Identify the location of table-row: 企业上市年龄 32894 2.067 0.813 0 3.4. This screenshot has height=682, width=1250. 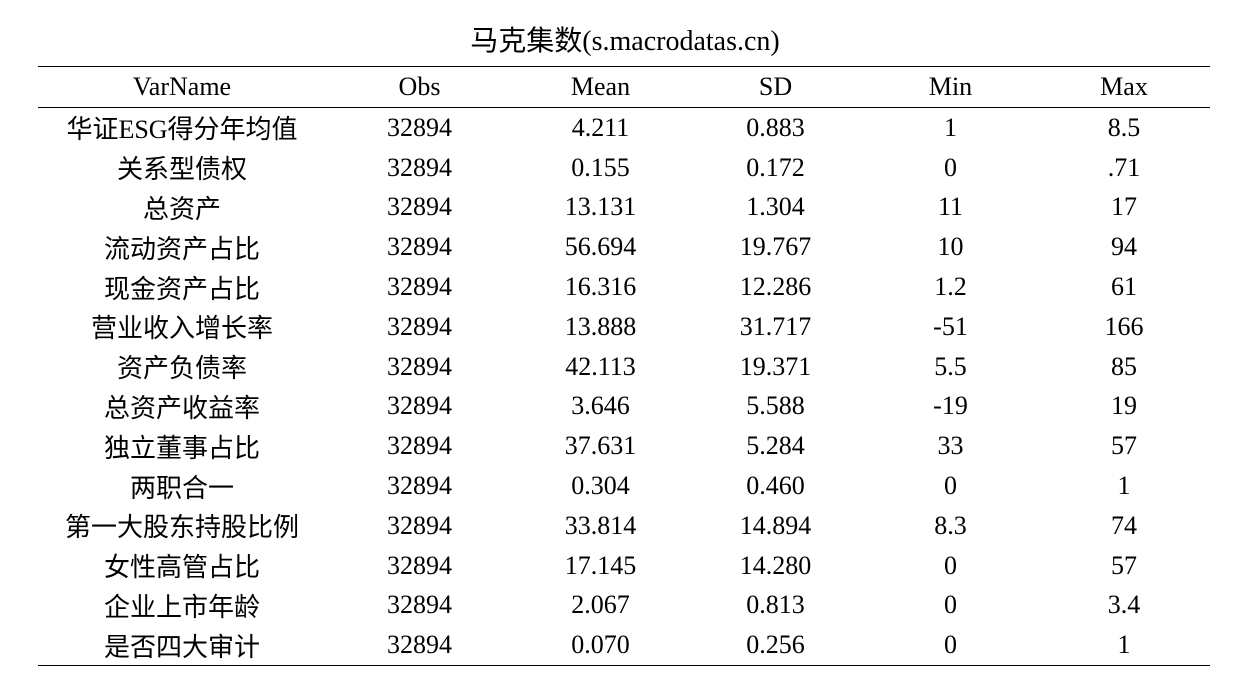
(624, 606).